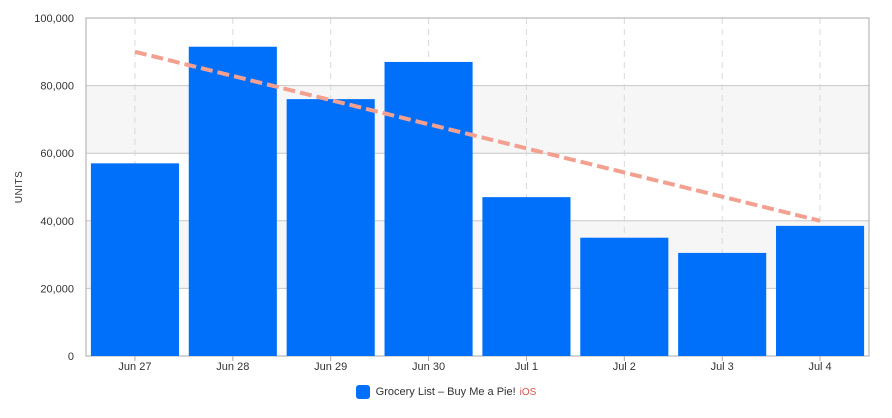  I want to click on y-tick-label: 40,000, so click(57, 222).